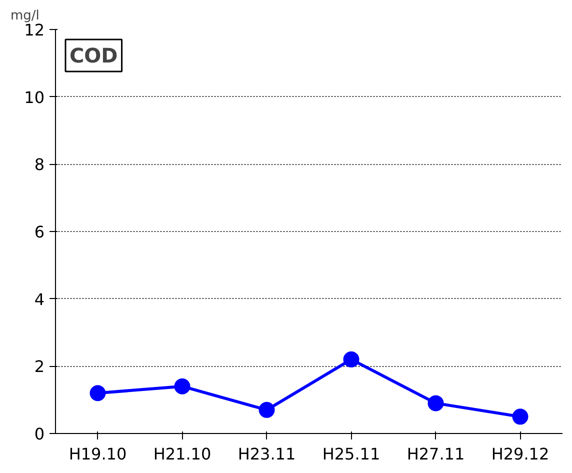  I want to click on x-tick-label: H21.10, so click(182, 454).